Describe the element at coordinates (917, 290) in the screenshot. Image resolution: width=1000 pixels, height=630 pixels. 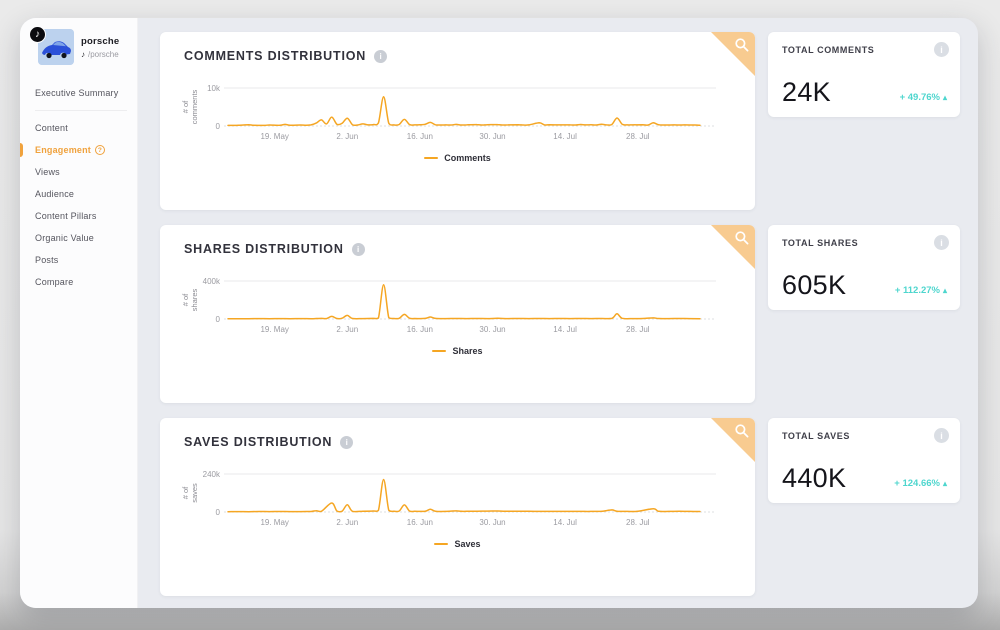
I see `kpi-delta-text: + 112.27%` at that location.